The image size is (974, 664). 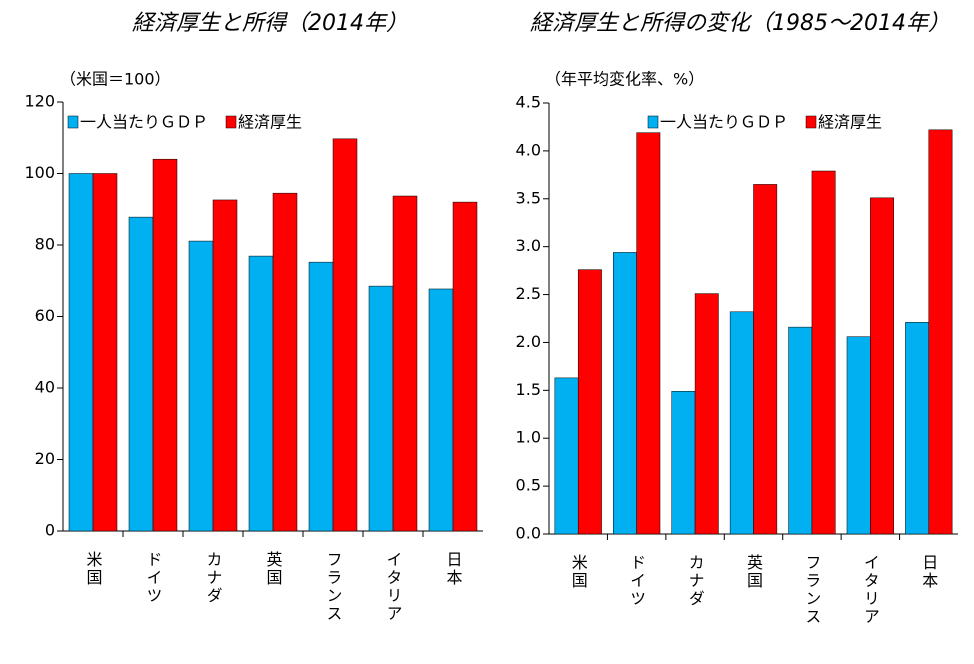 I want to click on y-tick-label: 2.5, so click(x=528, y=293).